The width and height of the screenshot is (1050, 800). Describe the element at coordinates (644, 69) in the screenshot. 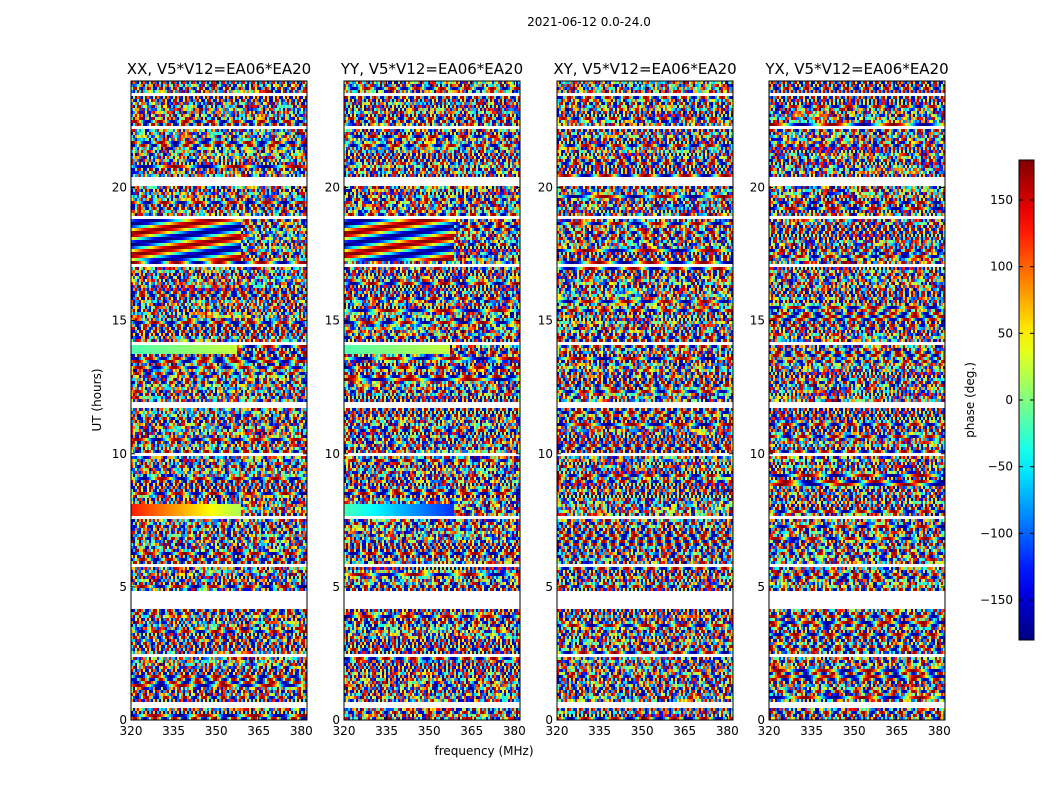

I see `panel-title: XY, V5*V12=EA06*EA20` at that location.